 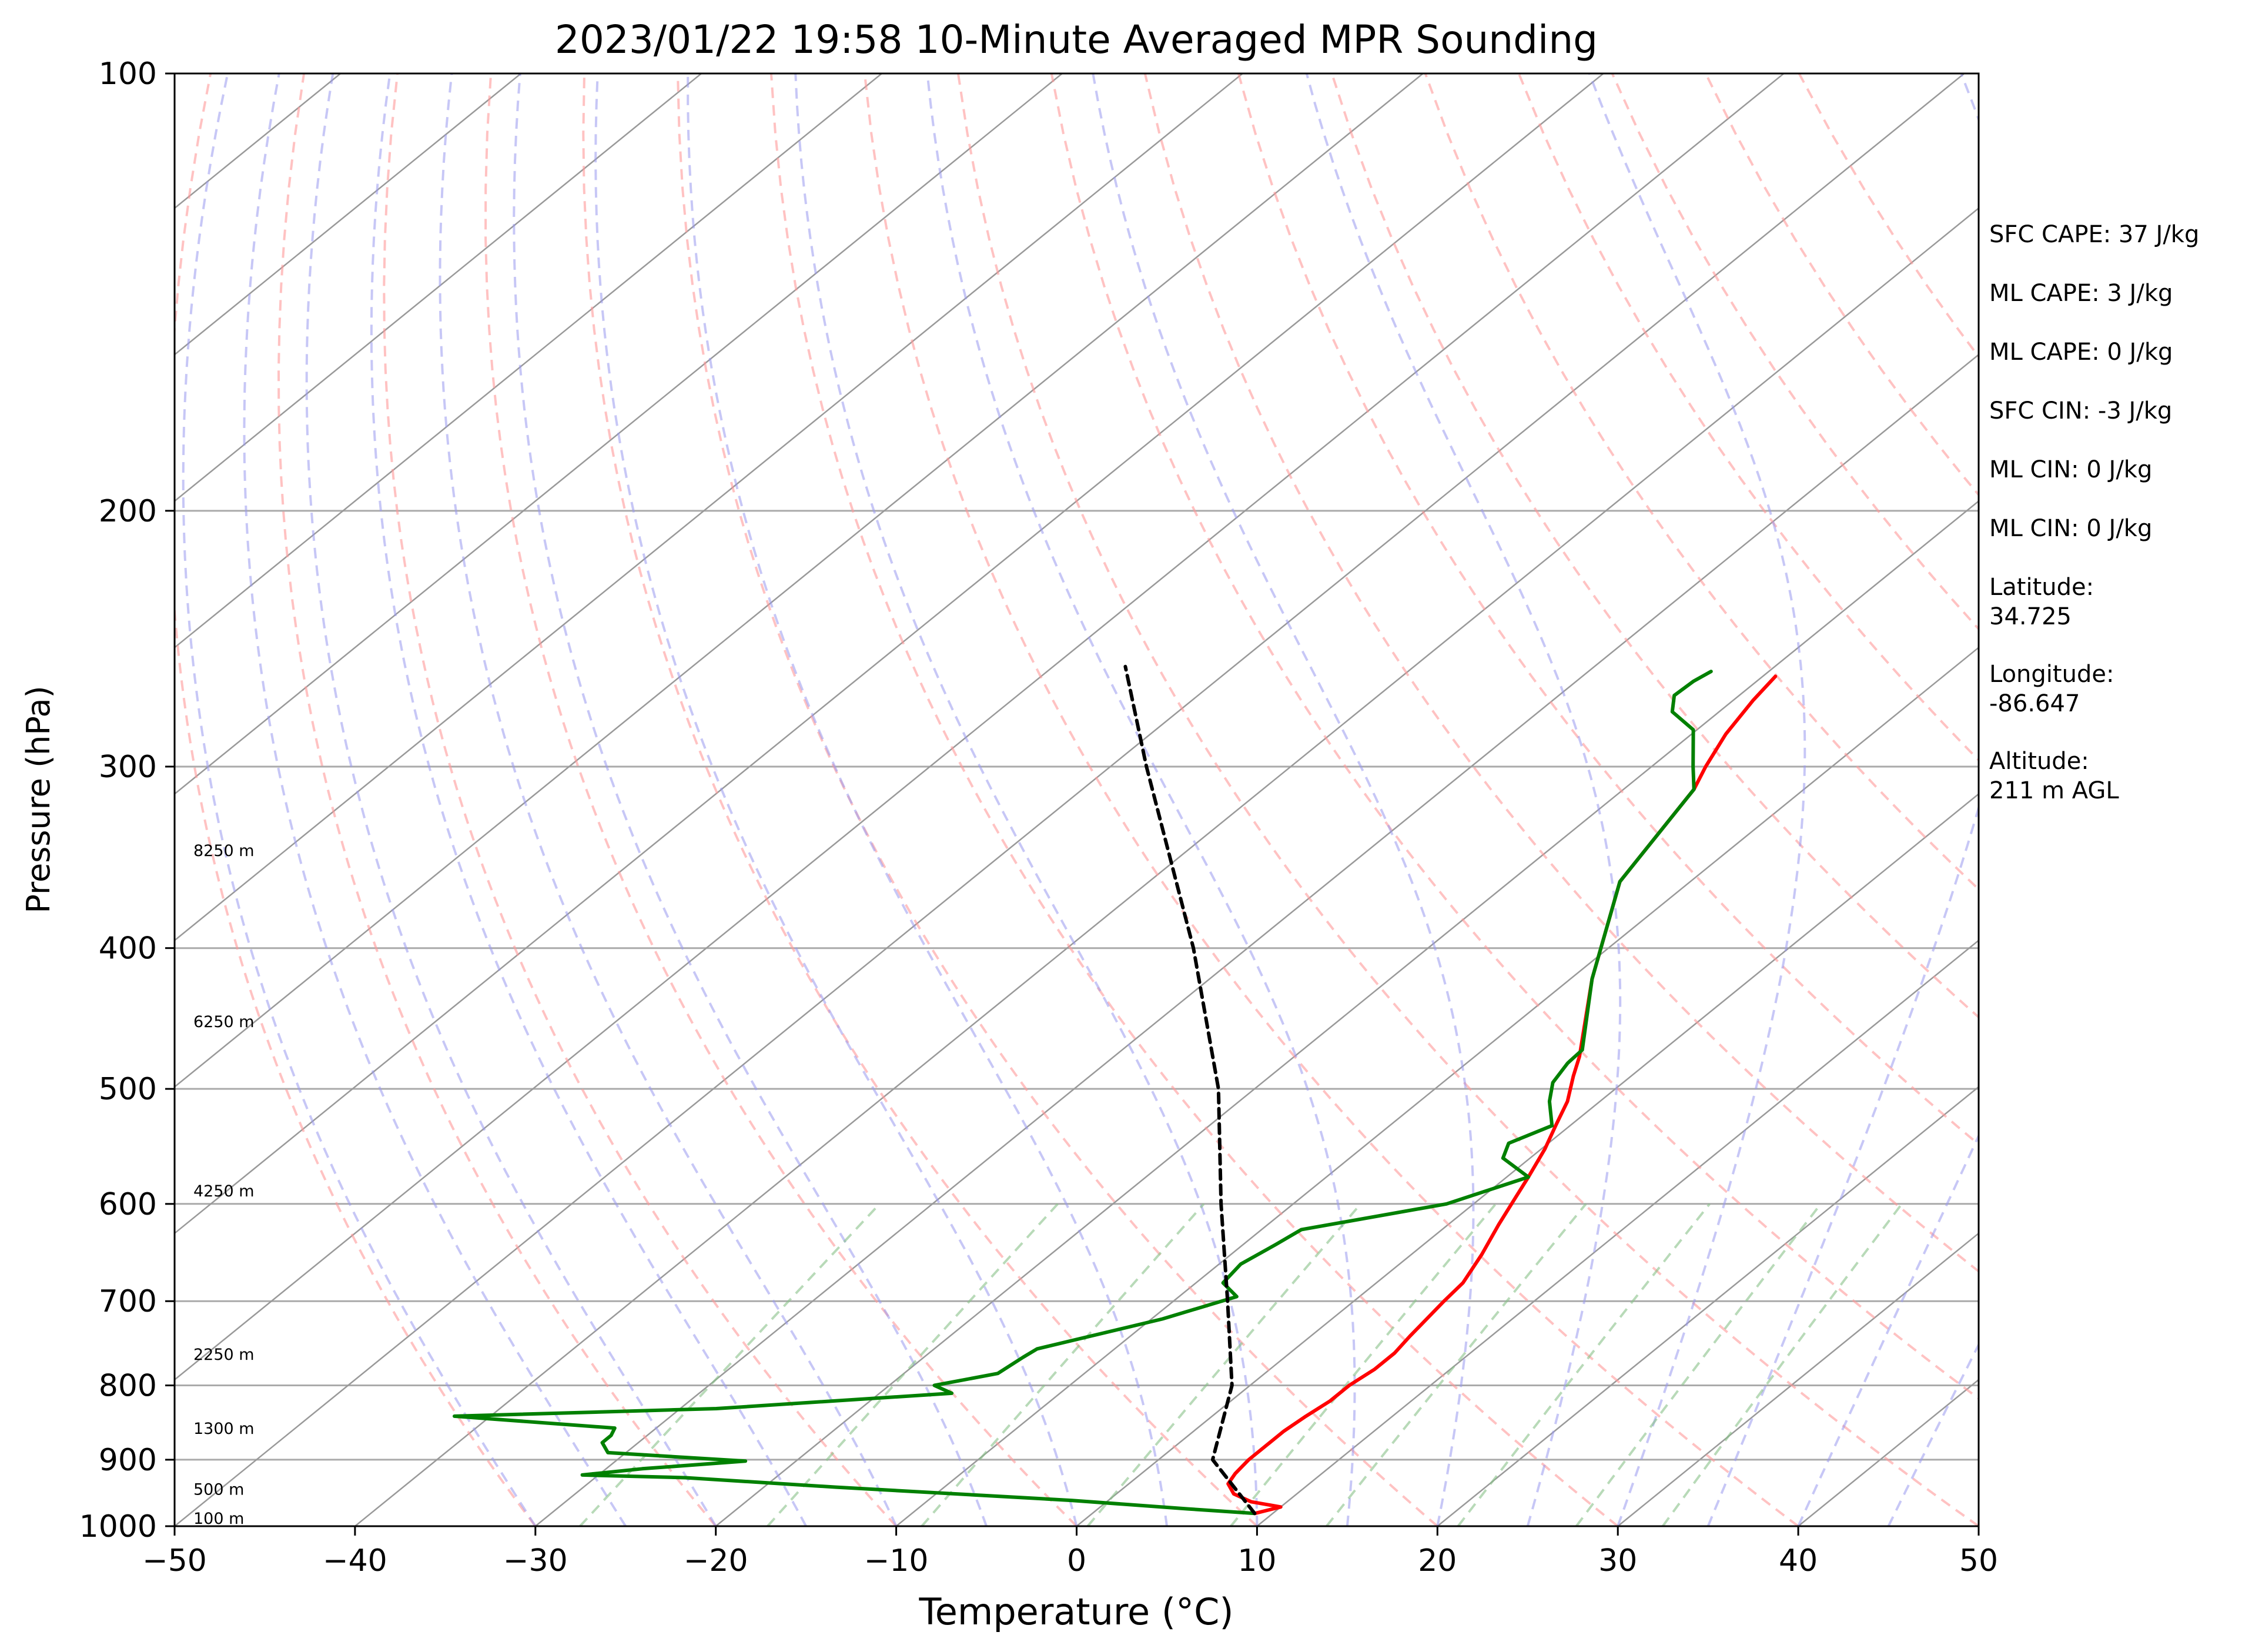 I want to click on height-label: 100 m, so click(x=219, y=1519).